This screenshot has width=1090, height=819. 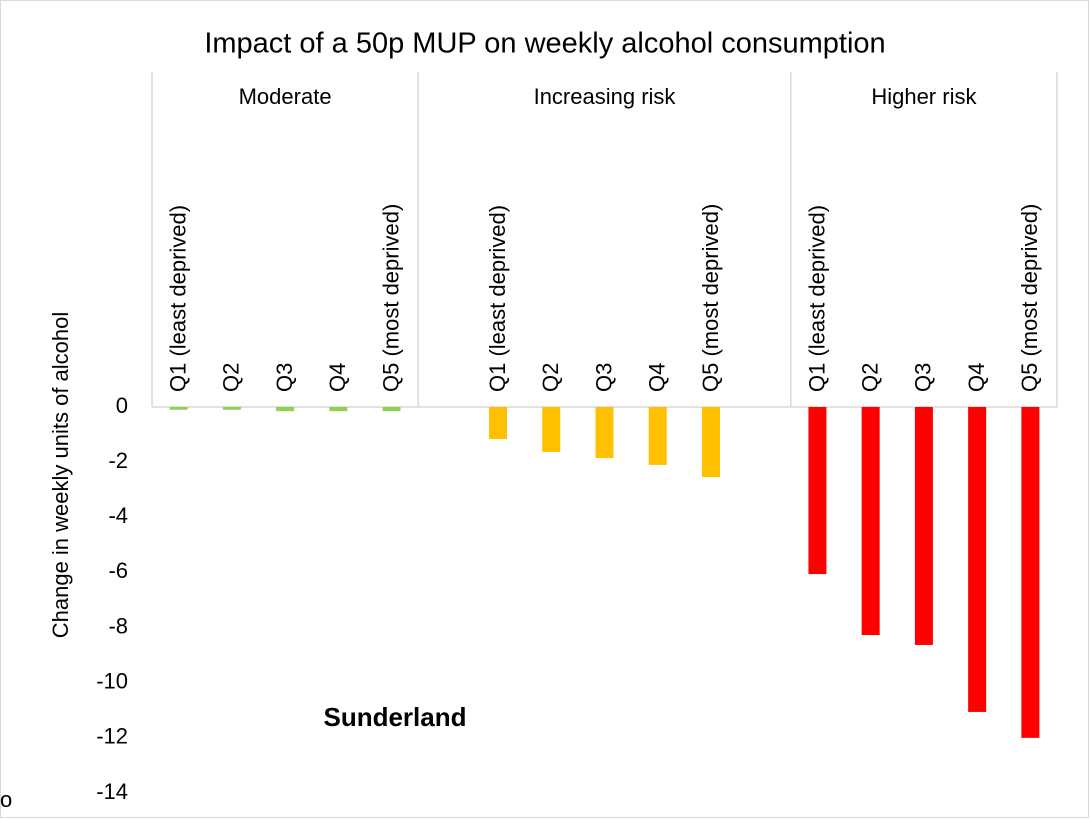 What do you see at coordinates (112, 791) in the screenshot?
I see `y-tick-label: -14` at bounding box center [112, 791].